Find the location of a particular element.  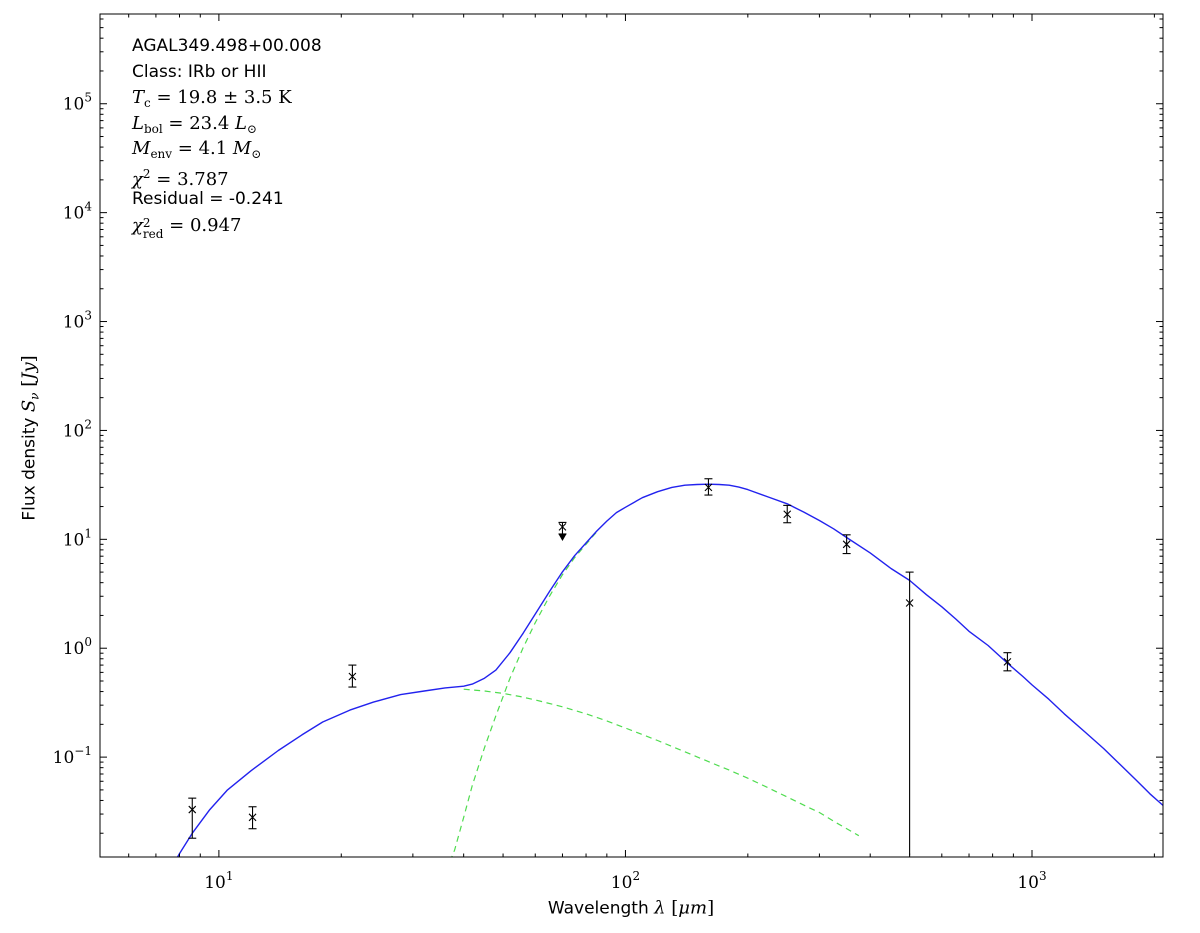

text-segment: T is located at coordinates (138, 97).